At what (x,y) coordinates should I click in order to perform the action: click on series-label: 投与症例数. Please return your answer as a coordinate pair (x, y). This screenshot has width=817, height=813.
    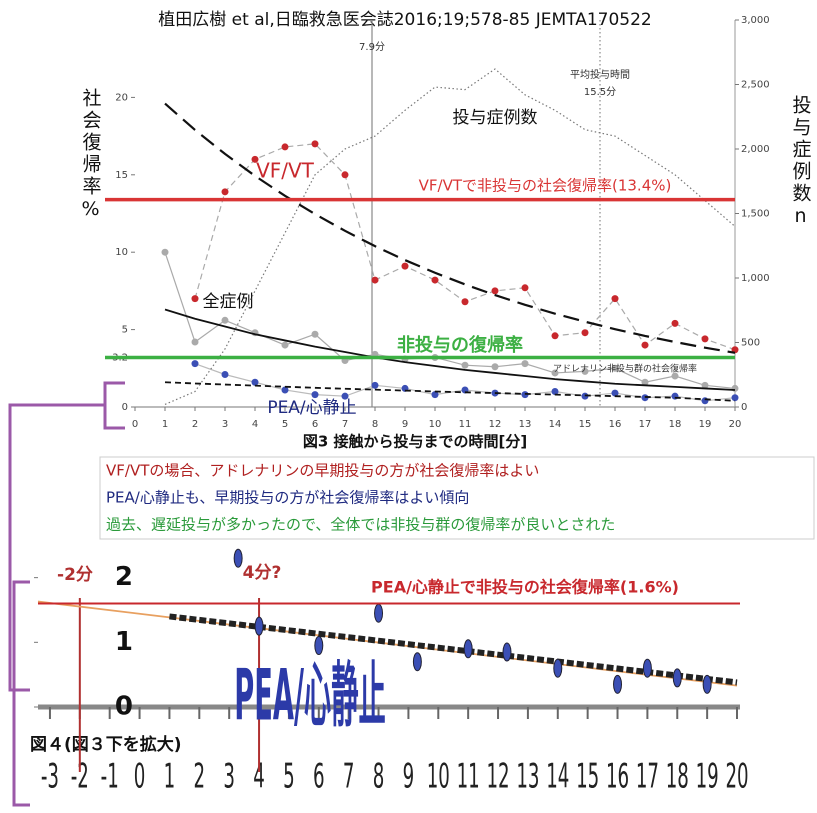
    Looking at the image, I should click on (495, 118).